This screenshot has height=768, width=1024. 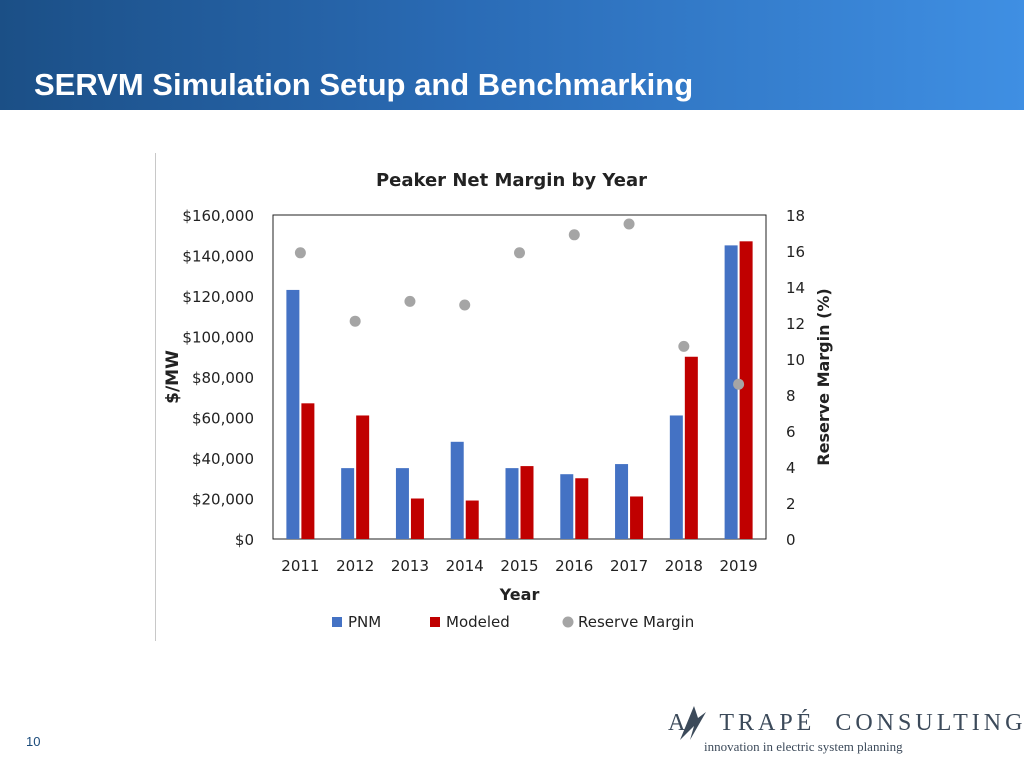 I want to click on x-tick-label: 2011, so click(x=300, y=566).